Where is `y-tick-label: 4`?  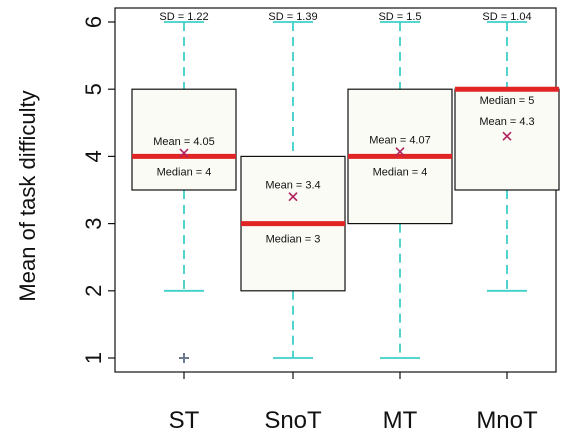
y-tick-label: 4 is located at coordinates (93, 156).